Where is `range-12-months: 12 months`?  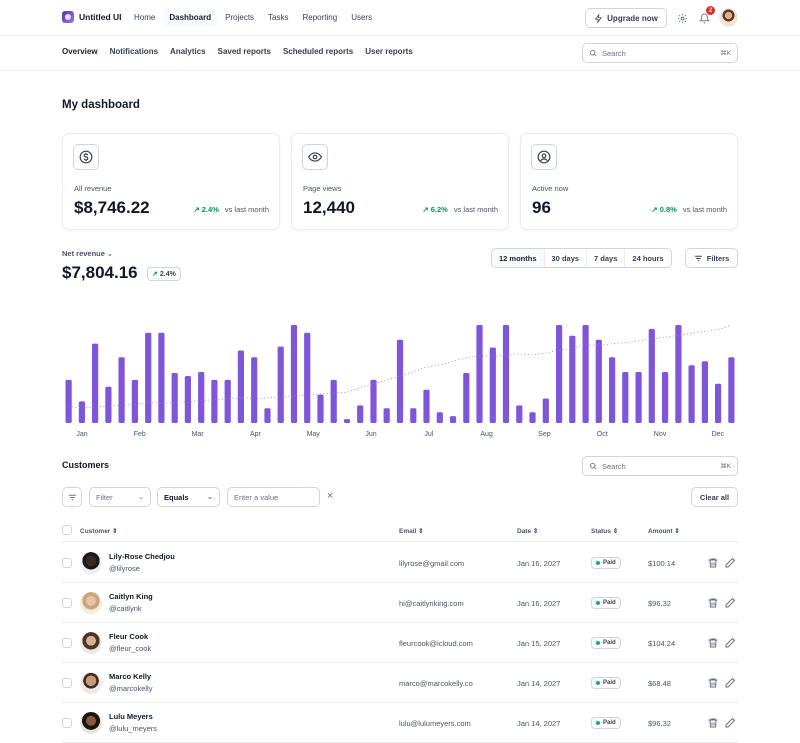 range-12-months: 12 months is located at coordinates (518, 258).